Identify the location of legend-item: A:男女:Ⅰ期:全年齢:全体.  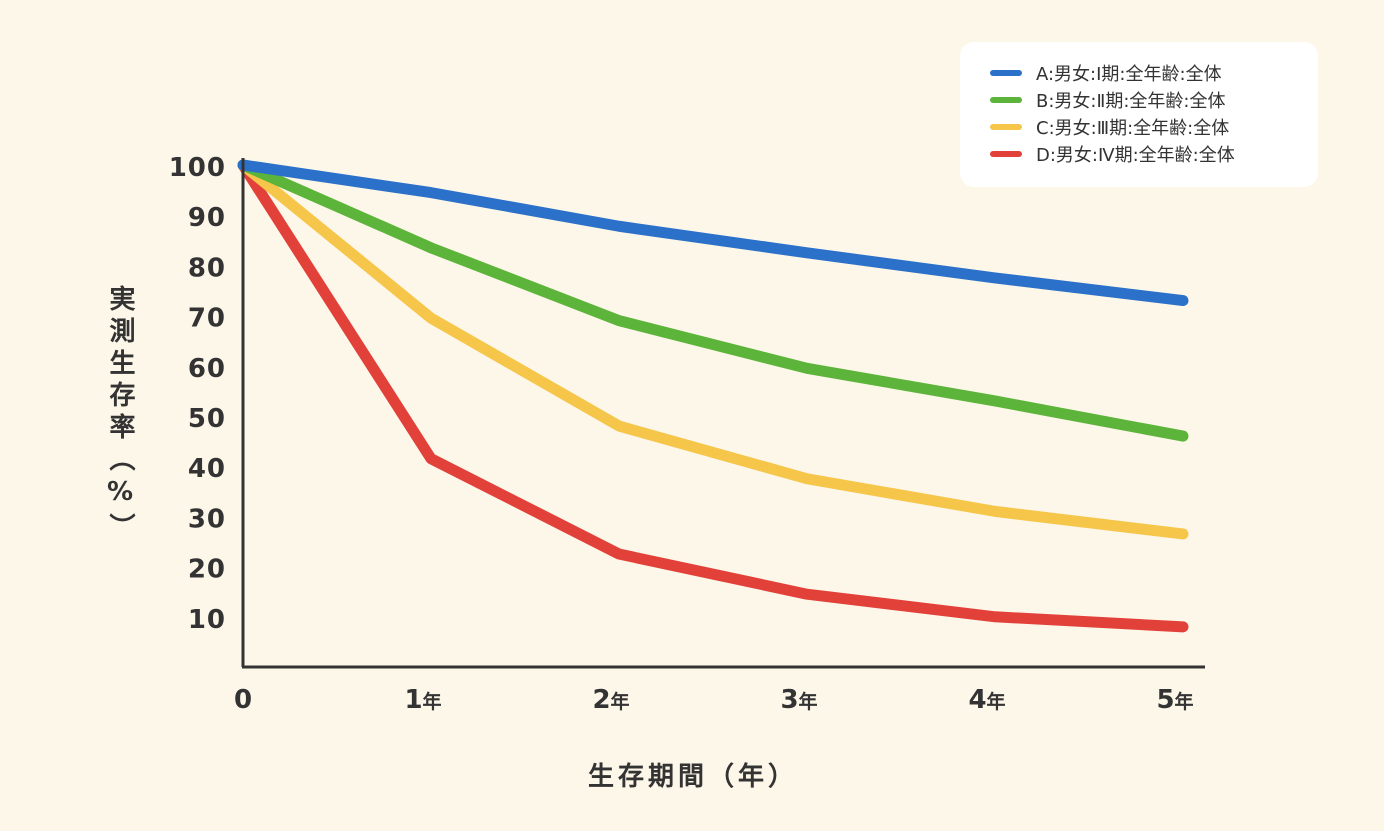
(1154, 72).